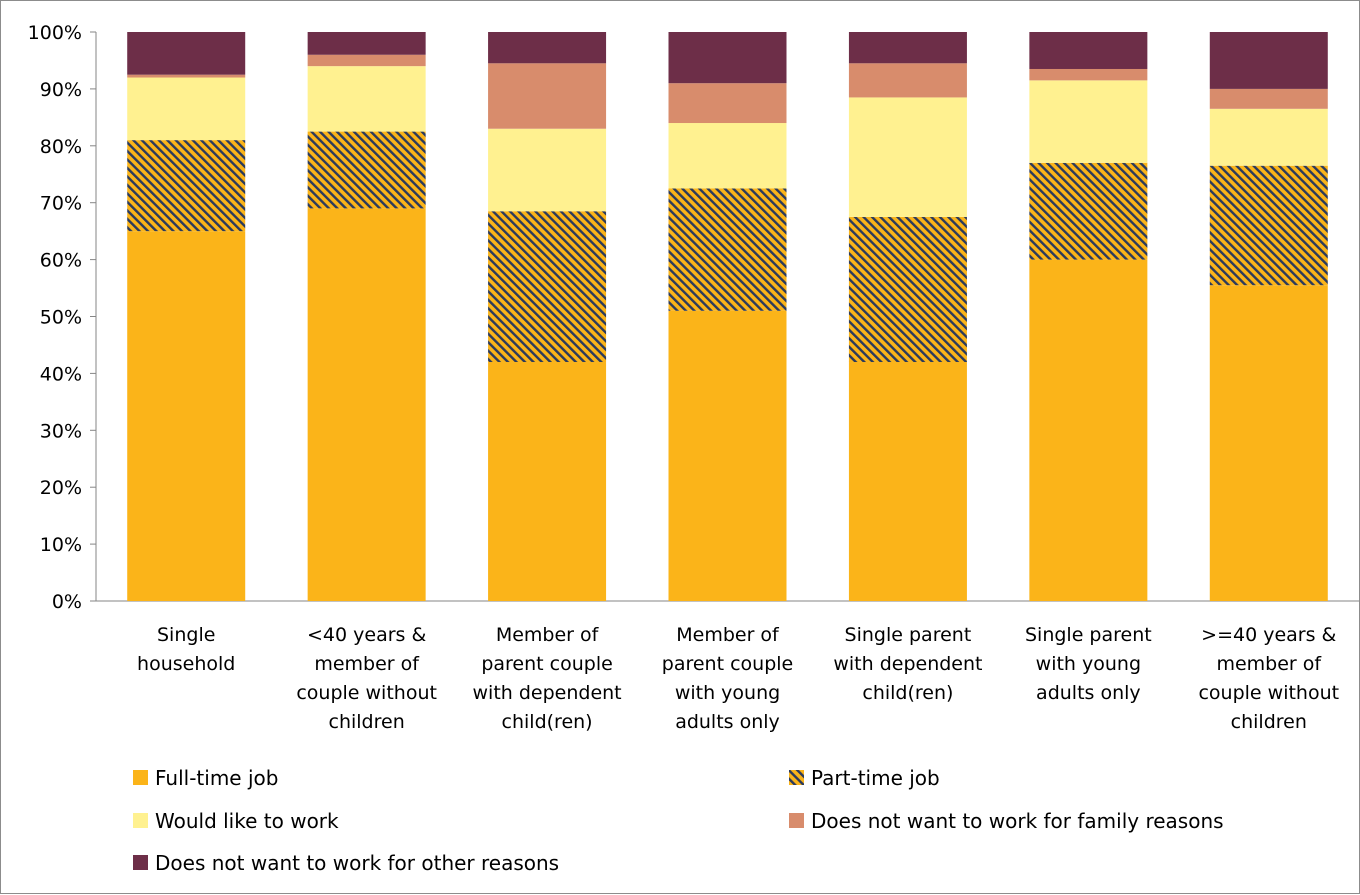 This screenshot has height=895, width=1360. I want to click on legend-label-full-time-job: Full-time job, so click(216, 778).